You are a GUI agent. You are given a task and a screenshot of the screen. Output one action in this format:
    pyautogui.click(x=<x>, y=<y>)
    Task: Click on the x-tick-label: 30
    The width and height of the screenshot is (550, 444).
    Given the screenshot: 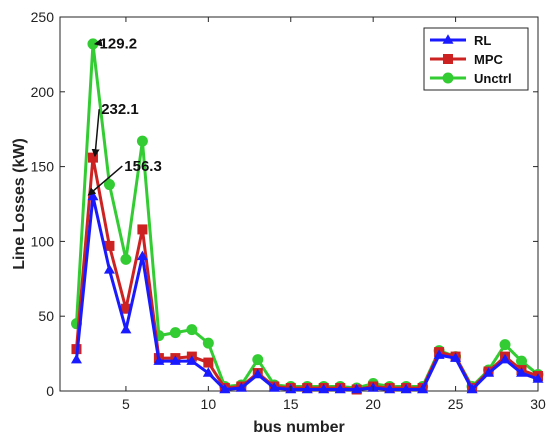 What is the action you would take?
    pyautogui.click(x=538, y=404)
    